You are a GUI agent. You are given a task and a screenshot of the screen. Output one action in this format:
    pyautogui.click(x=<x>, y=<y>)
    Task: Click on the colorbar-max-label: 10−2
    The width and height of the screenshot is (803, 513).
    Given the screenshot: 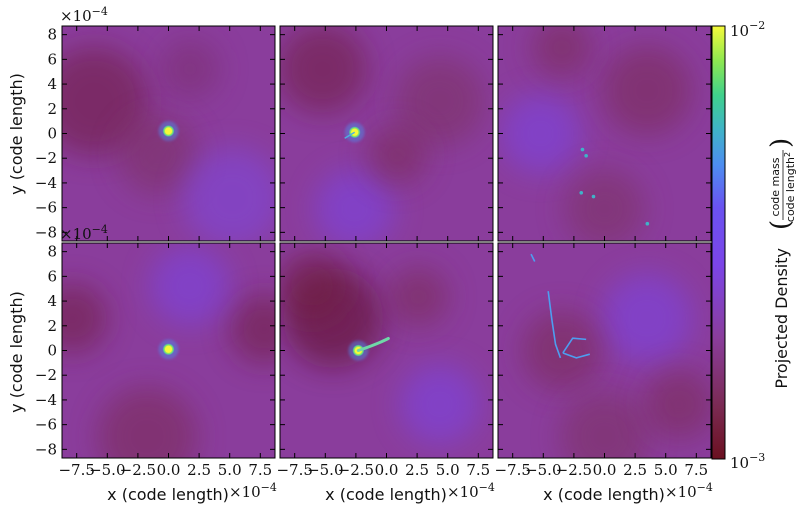 What is the action you would take?
    pyautogui.click(x=747, y=29)
    